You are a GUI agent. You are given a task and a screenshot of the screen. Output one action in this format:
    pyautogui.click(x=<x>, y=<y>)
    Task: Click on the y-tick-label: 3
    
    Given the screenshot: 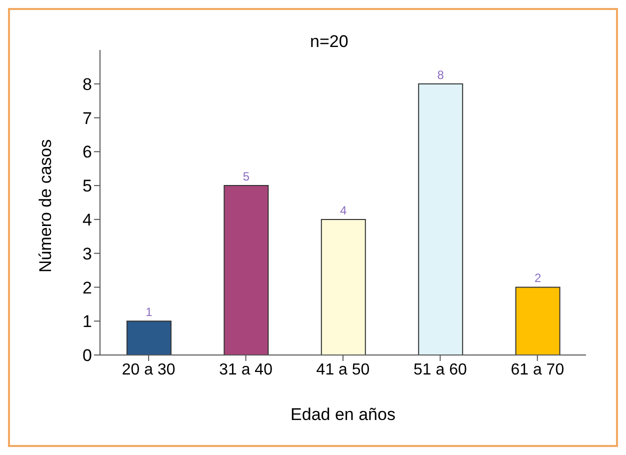 What is the action you would take?
    pyautogui.click(x=87, y=254)
    